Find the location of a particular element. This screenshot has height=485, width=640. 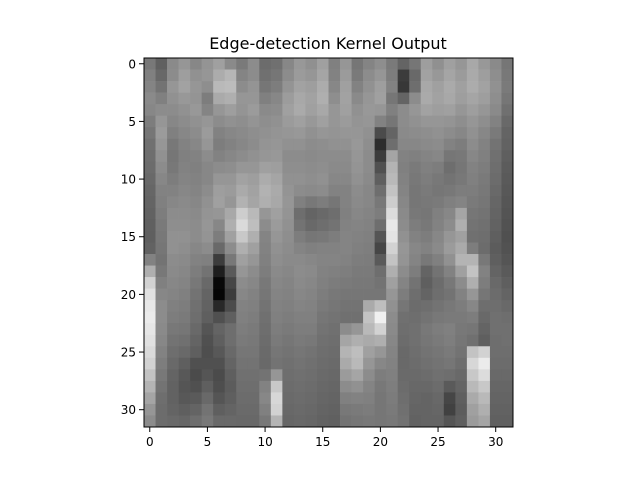

heatmap-cell-r14-c3 is located at coordinates (184, 225).